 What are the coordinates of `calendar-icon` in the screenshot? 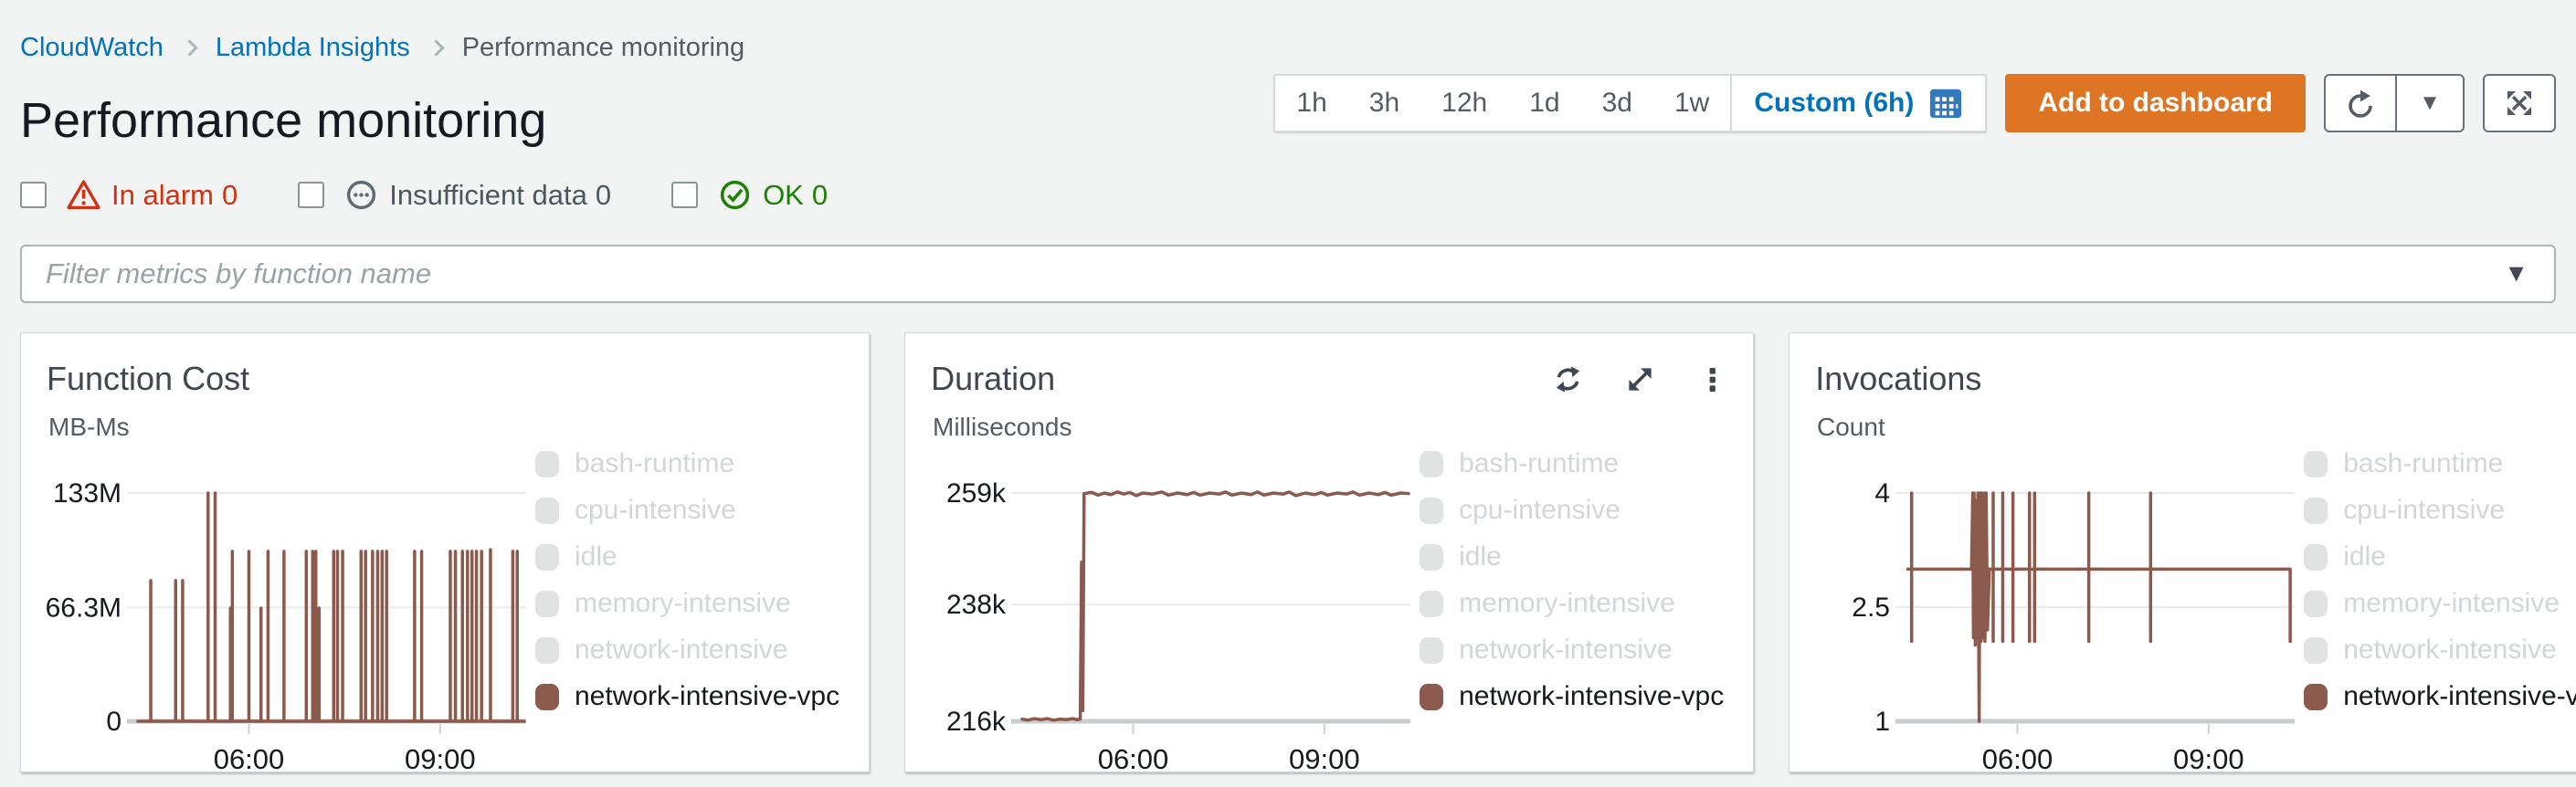 It's located at (1946, 103).